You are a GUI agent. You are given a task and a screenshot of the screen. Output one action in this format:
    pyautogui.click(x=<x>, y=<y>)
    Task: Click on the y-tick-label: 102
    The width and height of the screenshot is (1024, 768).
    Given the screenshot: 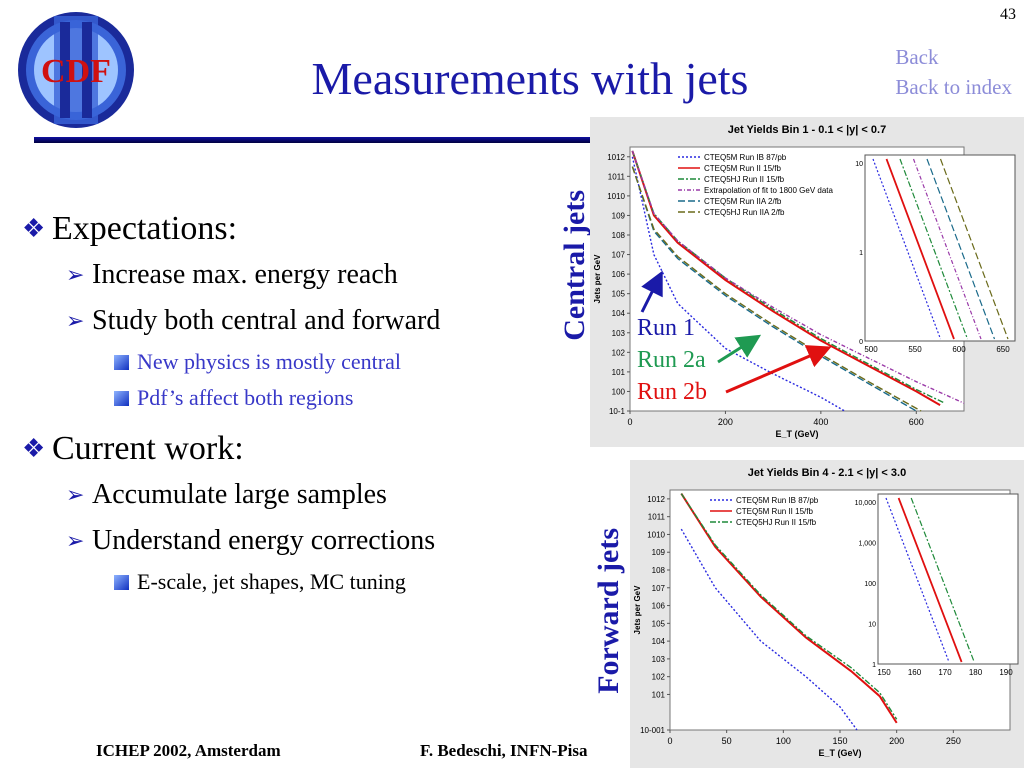 What is the action you would take?
    pyautogui.click(x=619, y=352)
    